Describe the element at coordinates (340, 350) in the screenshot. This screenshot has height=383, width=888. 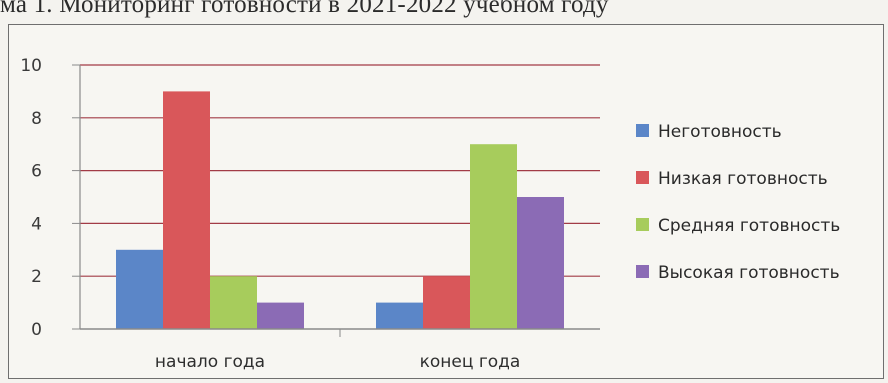
I see `x-axis: начало года конец года` at that location.